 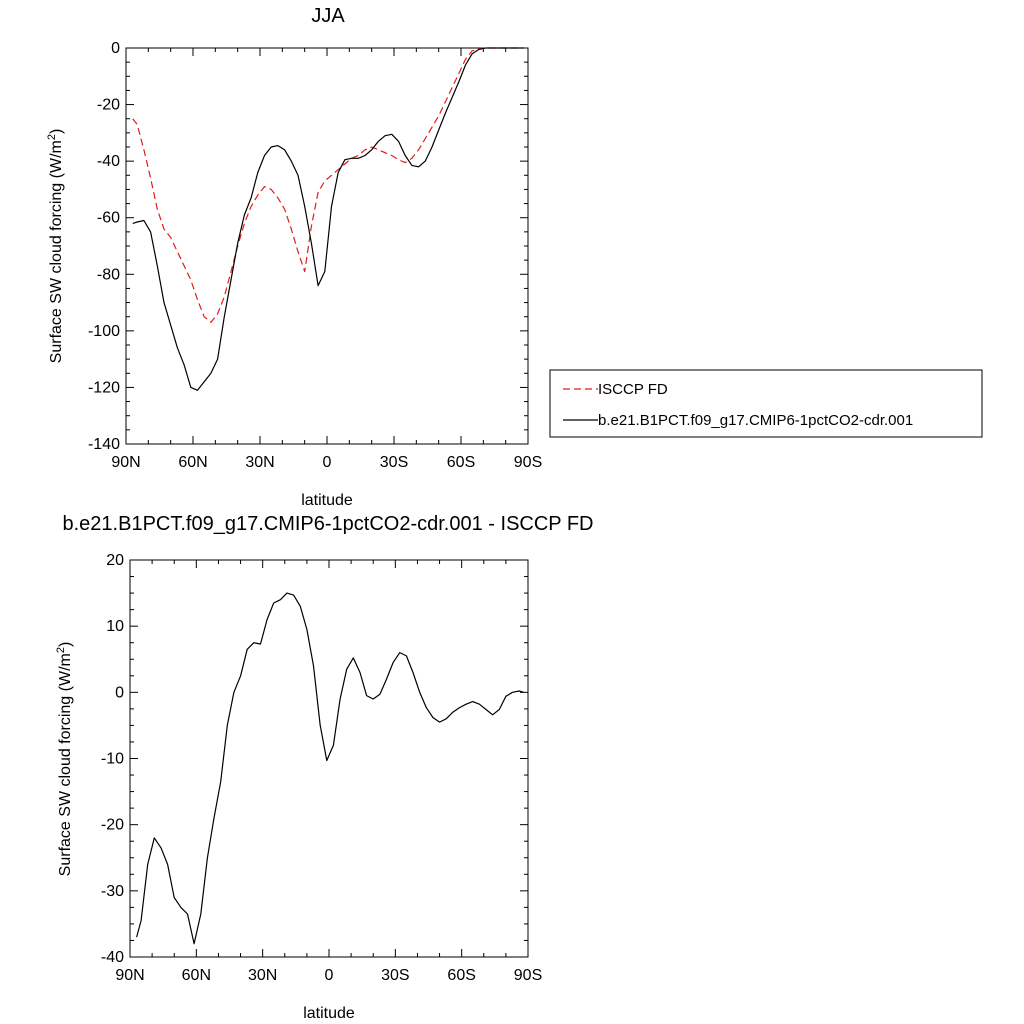 I want to click on chart-2-series-lines, so click(x=330, y=768).